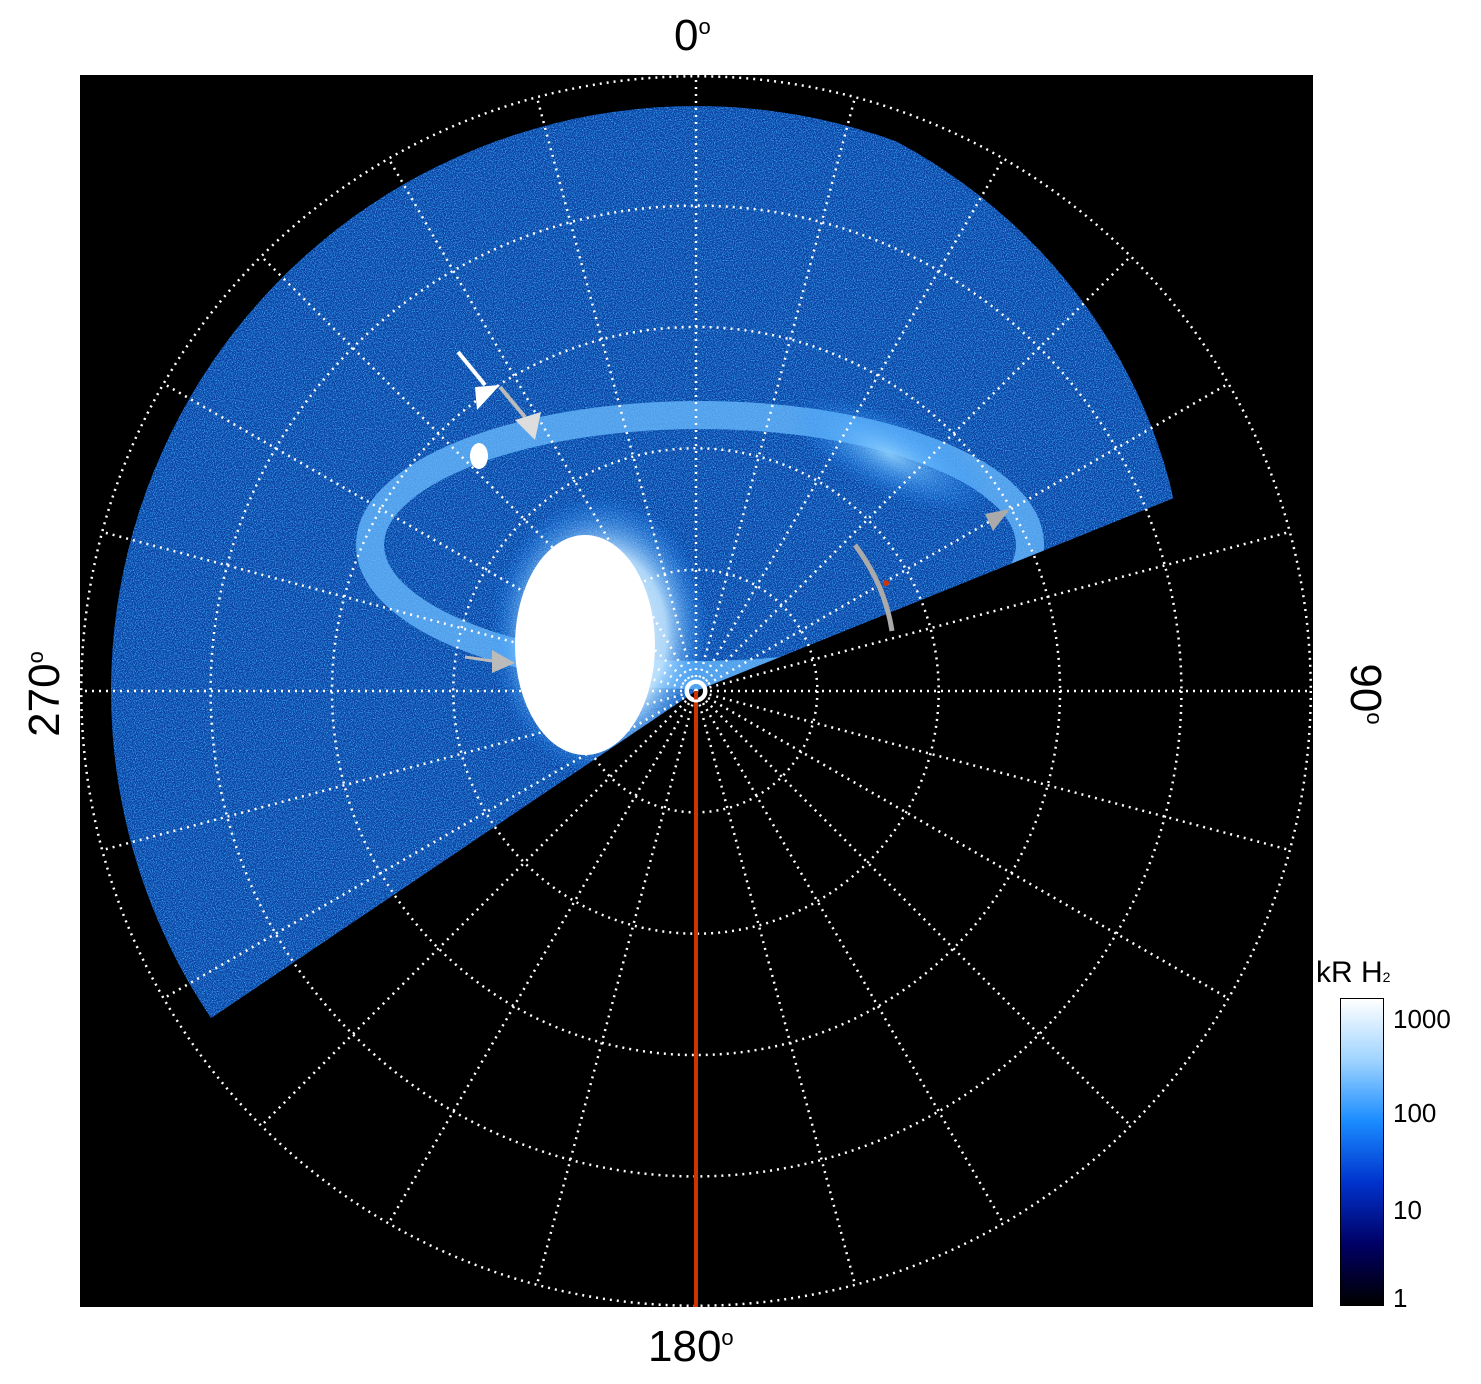 This screenshot has height=1384, width=1481. What do you see at coordinates (873, 587) in the screenshot?
I see `footprint-arc` at bounding box center [873, 587].